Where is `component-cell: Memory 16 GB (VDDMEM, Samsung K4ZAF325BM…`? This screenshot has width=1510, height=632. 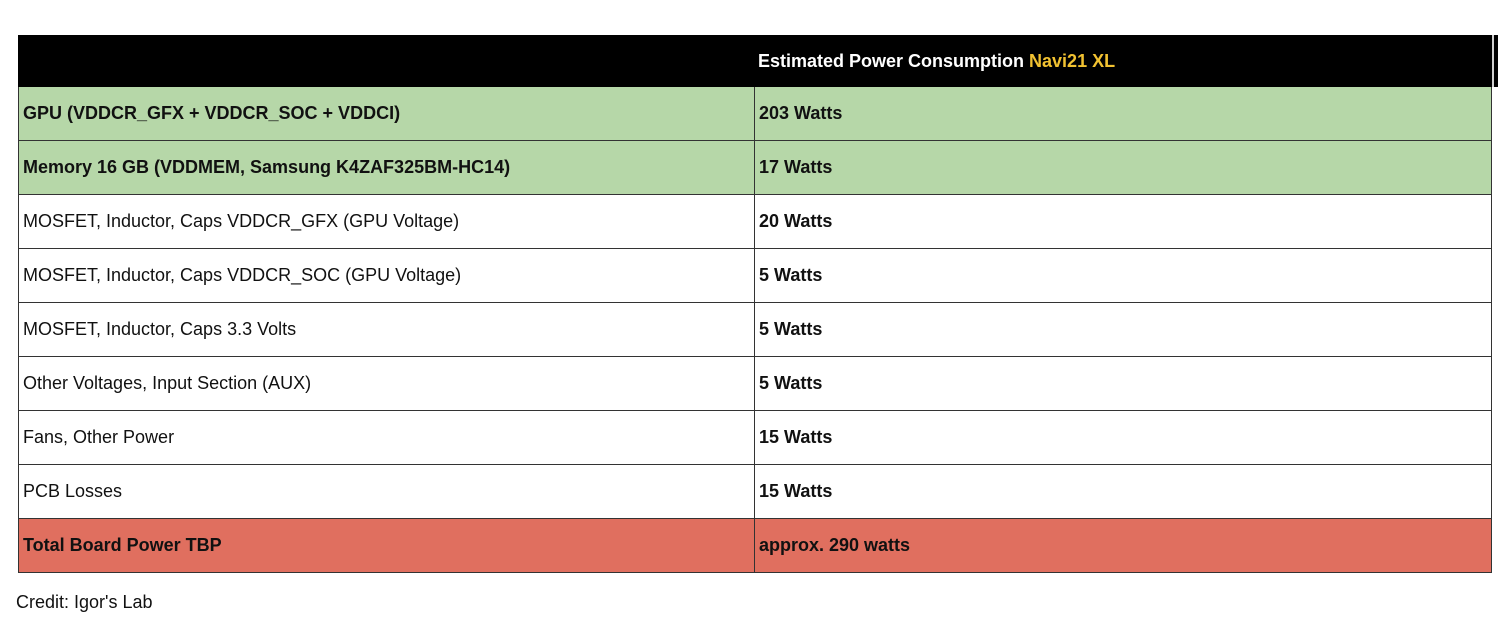 component-cell: Memory 16 GB (VDDMEM, Samsung K4ZAF325BM… is located at coordinates (387, 167).